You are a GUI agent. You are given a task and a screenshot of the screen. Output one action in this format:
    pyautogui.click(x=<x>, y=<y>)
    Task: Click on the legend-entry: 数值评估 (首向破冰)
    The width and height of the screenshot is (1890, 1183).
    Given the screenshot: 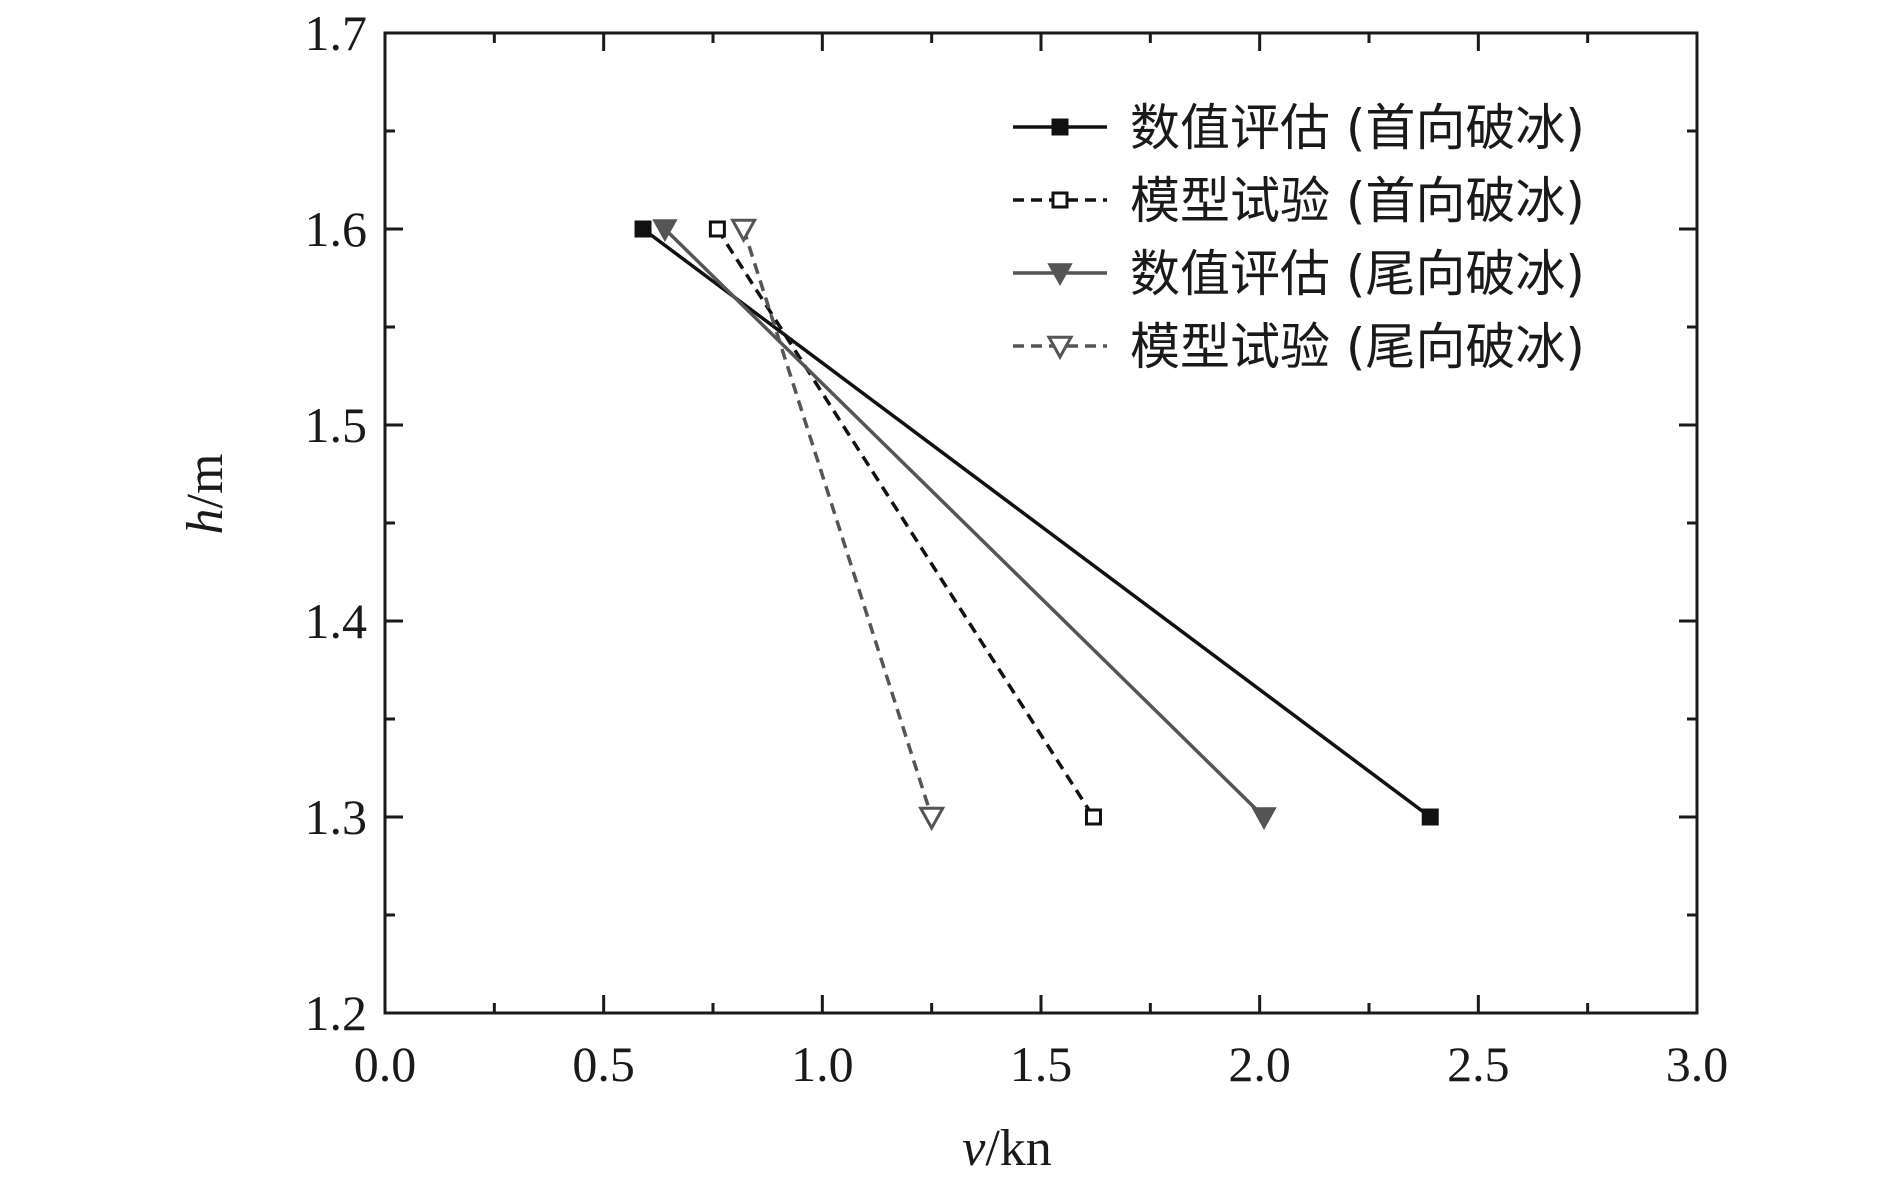 What is the action you would take?
    pyautogui.click(x=1299, y=128)
    